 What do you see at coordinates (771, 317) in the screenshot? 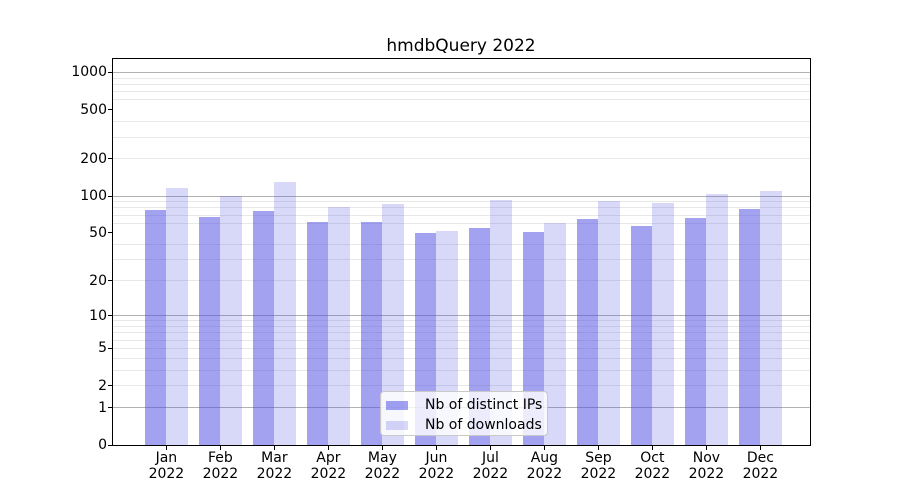
I see `bar-downloads-dec` at bounding box center [771, 317].